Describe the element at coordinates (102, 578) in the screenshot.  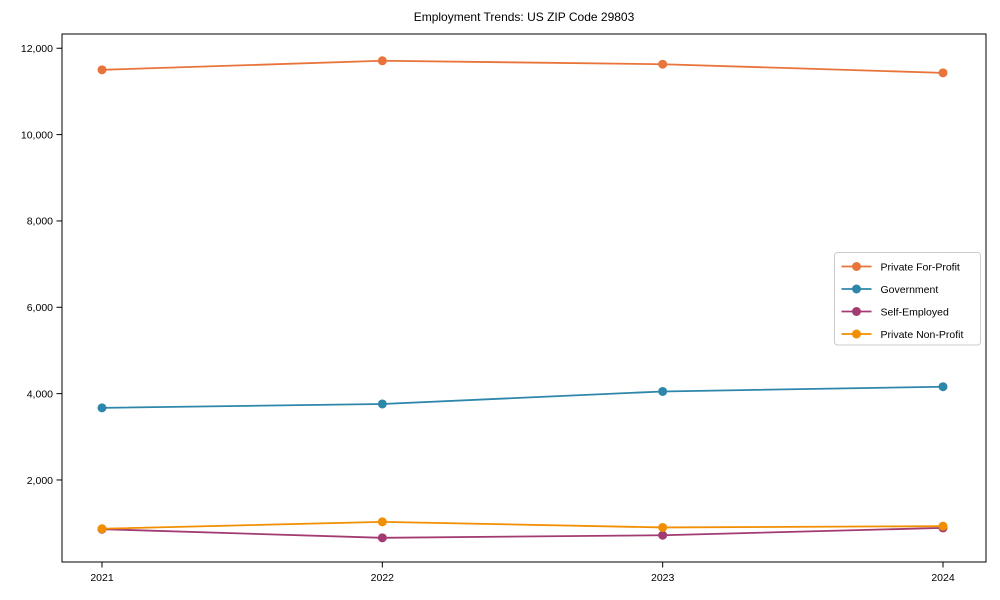
I see `x-axis-tick-label: 2021` at that location.